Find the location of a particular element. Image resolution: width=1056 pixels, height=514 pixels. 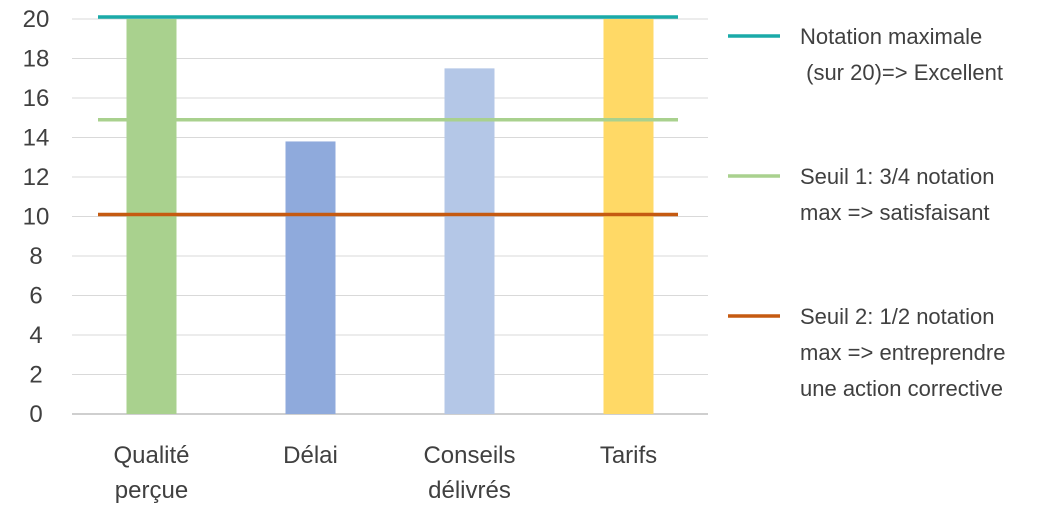

x-category-label: perçue is located at coordinates (151, 490).